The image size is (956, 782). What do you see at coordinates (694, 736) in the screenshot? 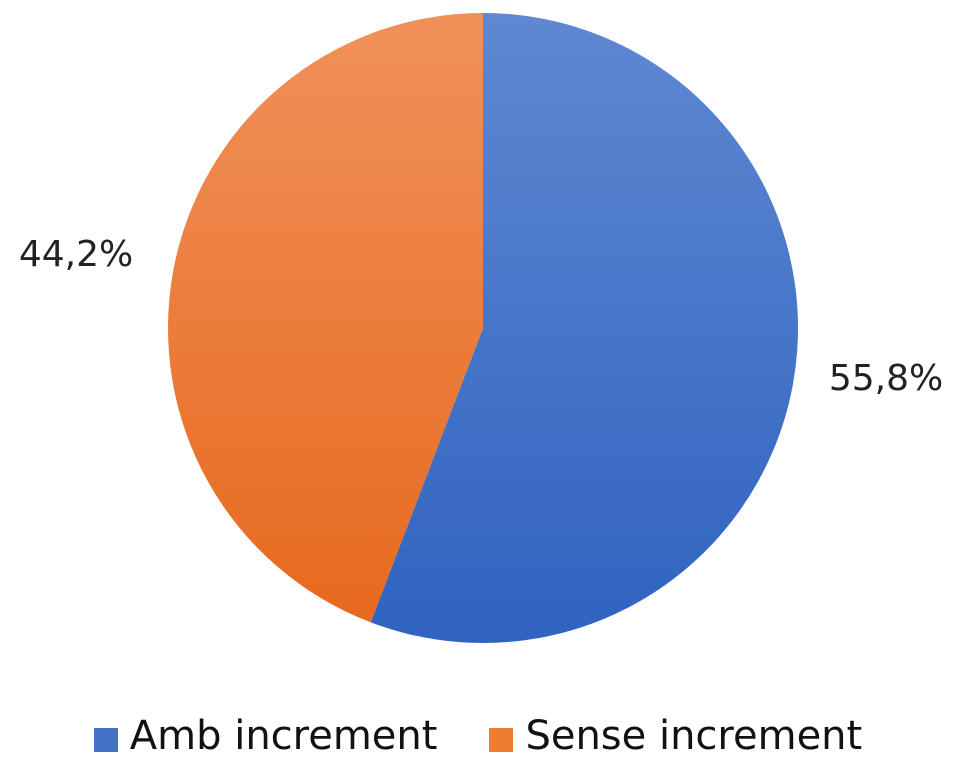
I see `legend-label: Sense increment` at bounding box center [694, 736].